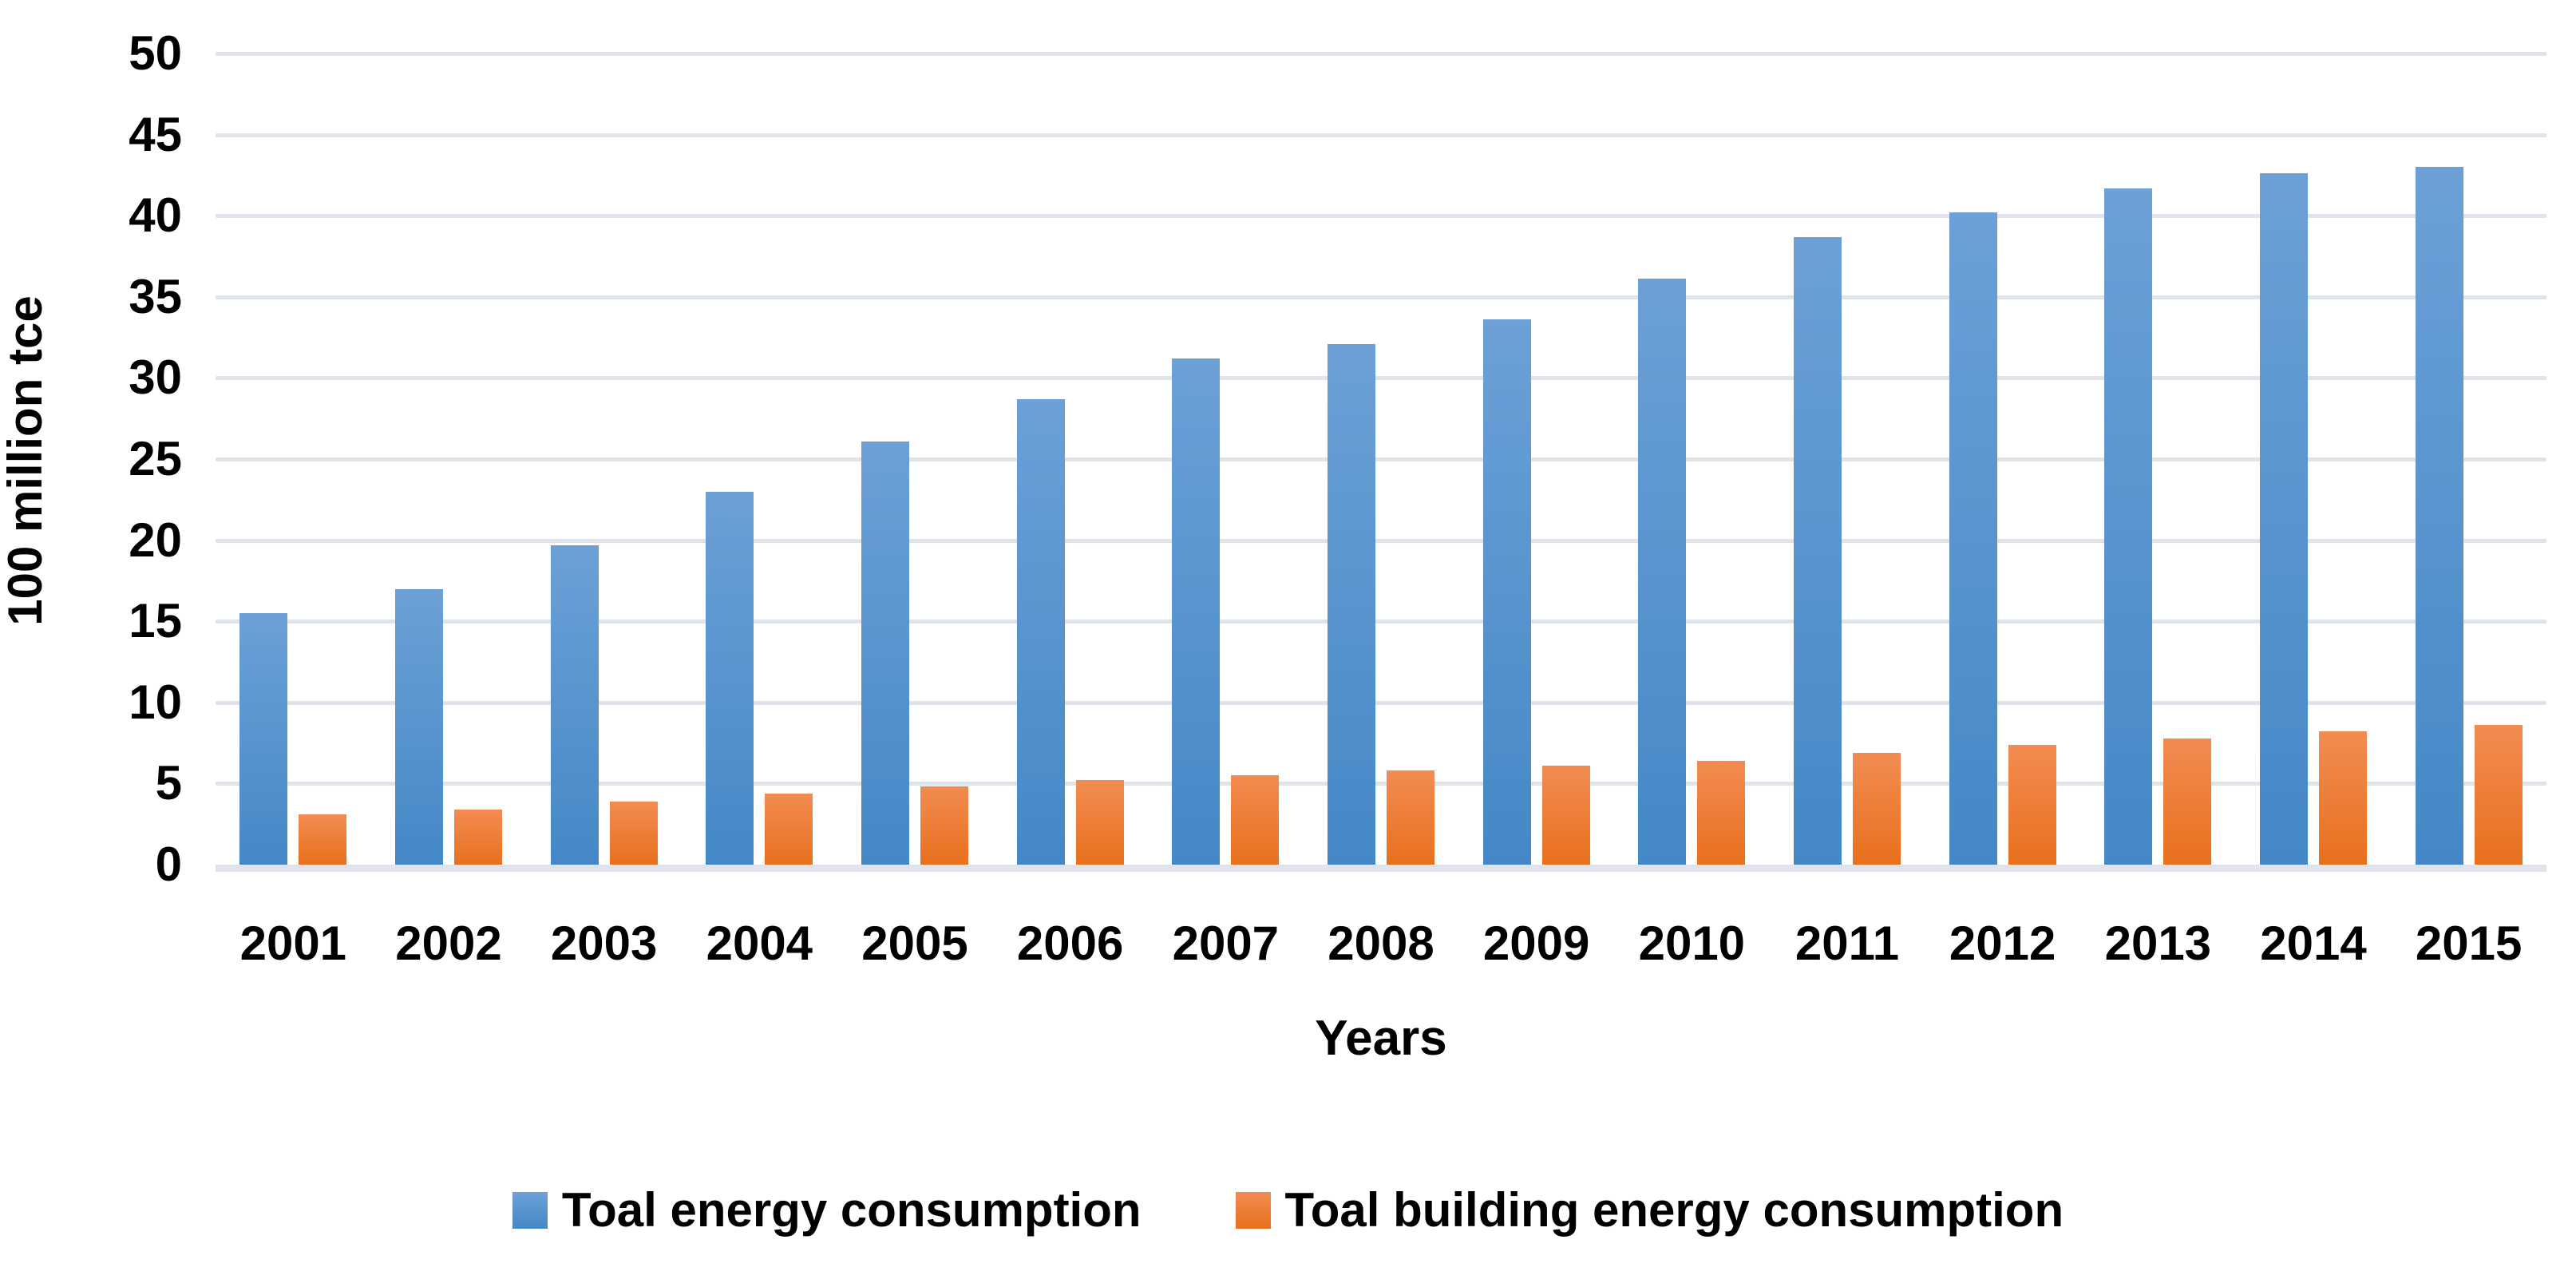 This screenshot has height=1279, width=2576. I want to click on total-energy-bar-2011, so click(1818, 550).